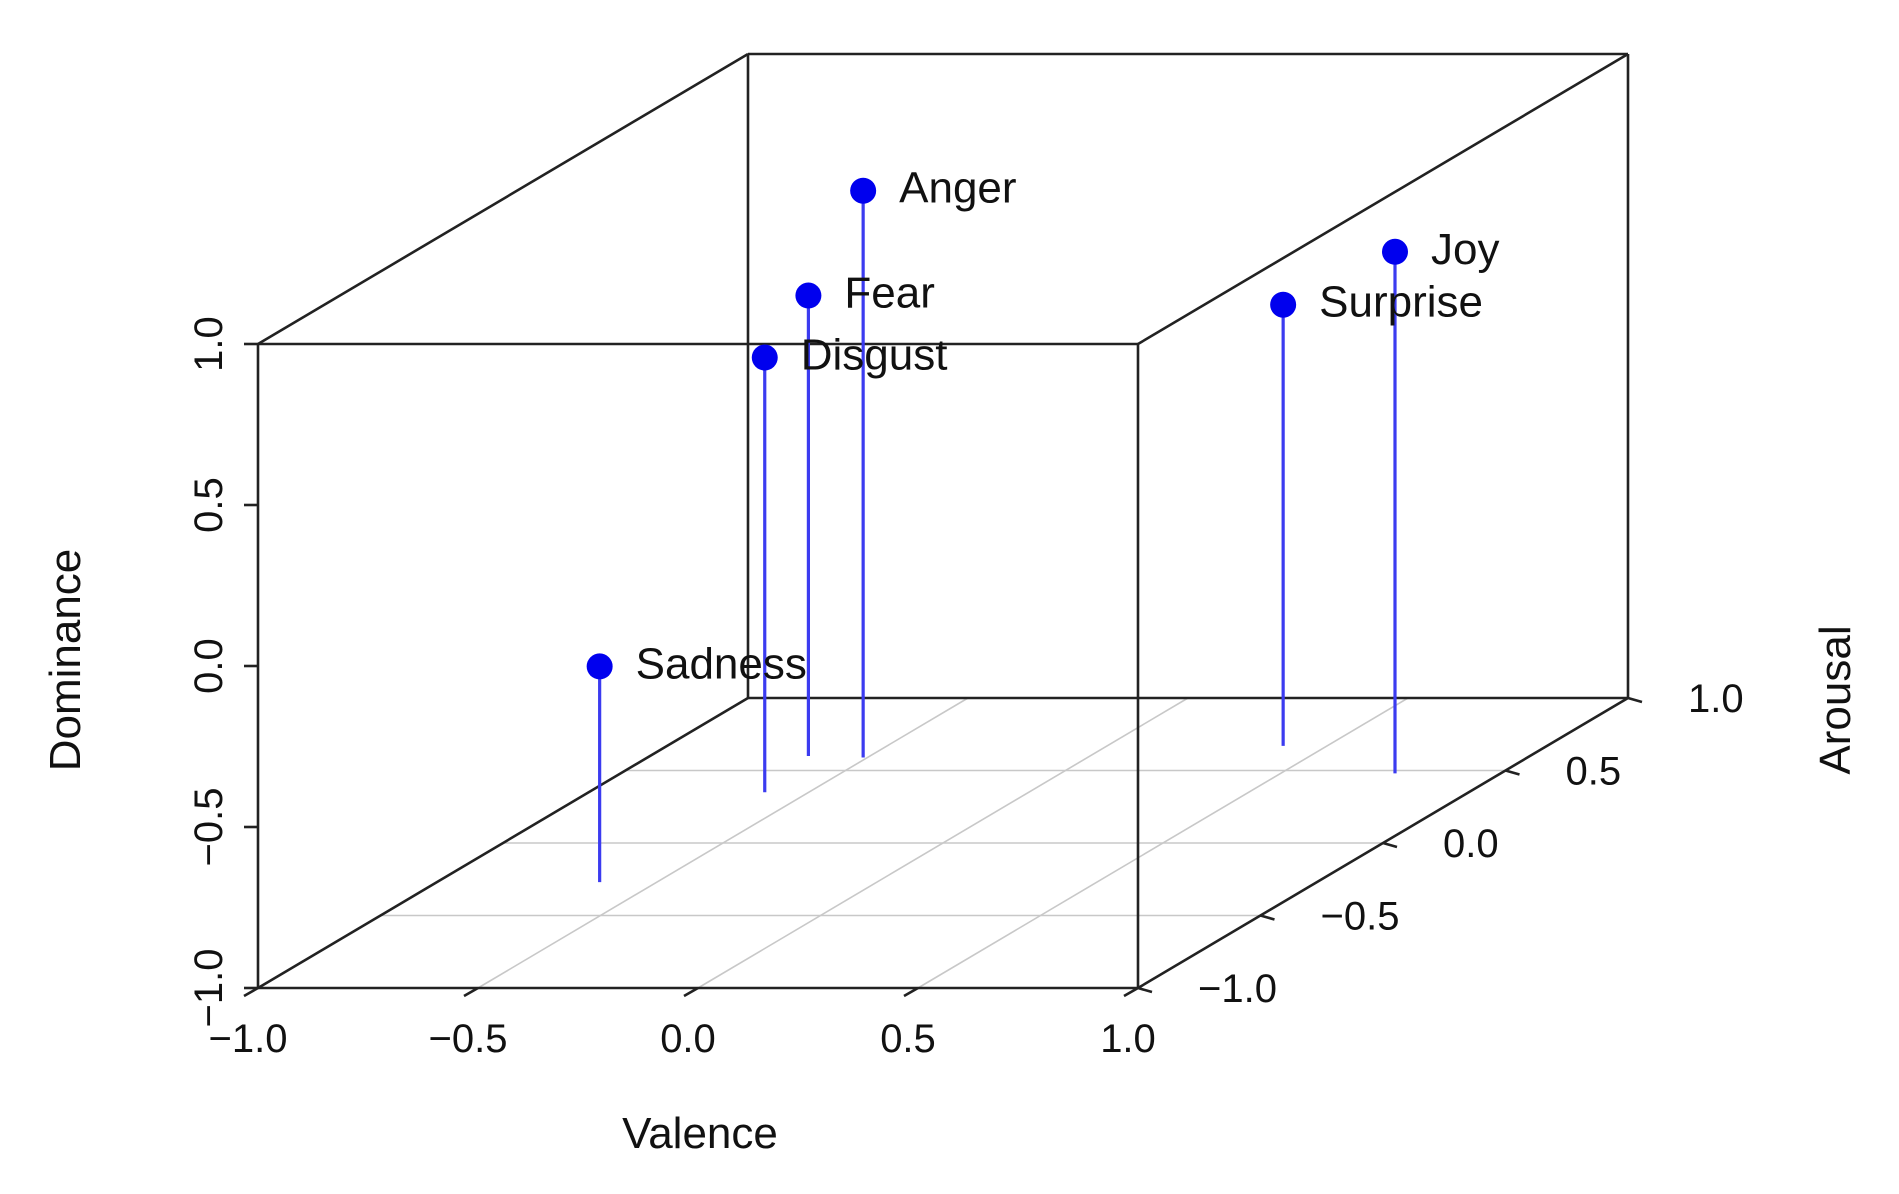  What do you see at coordinates (943, 843) in the screenshot?
I see `floor-grid` at bounding box center [943, 843].